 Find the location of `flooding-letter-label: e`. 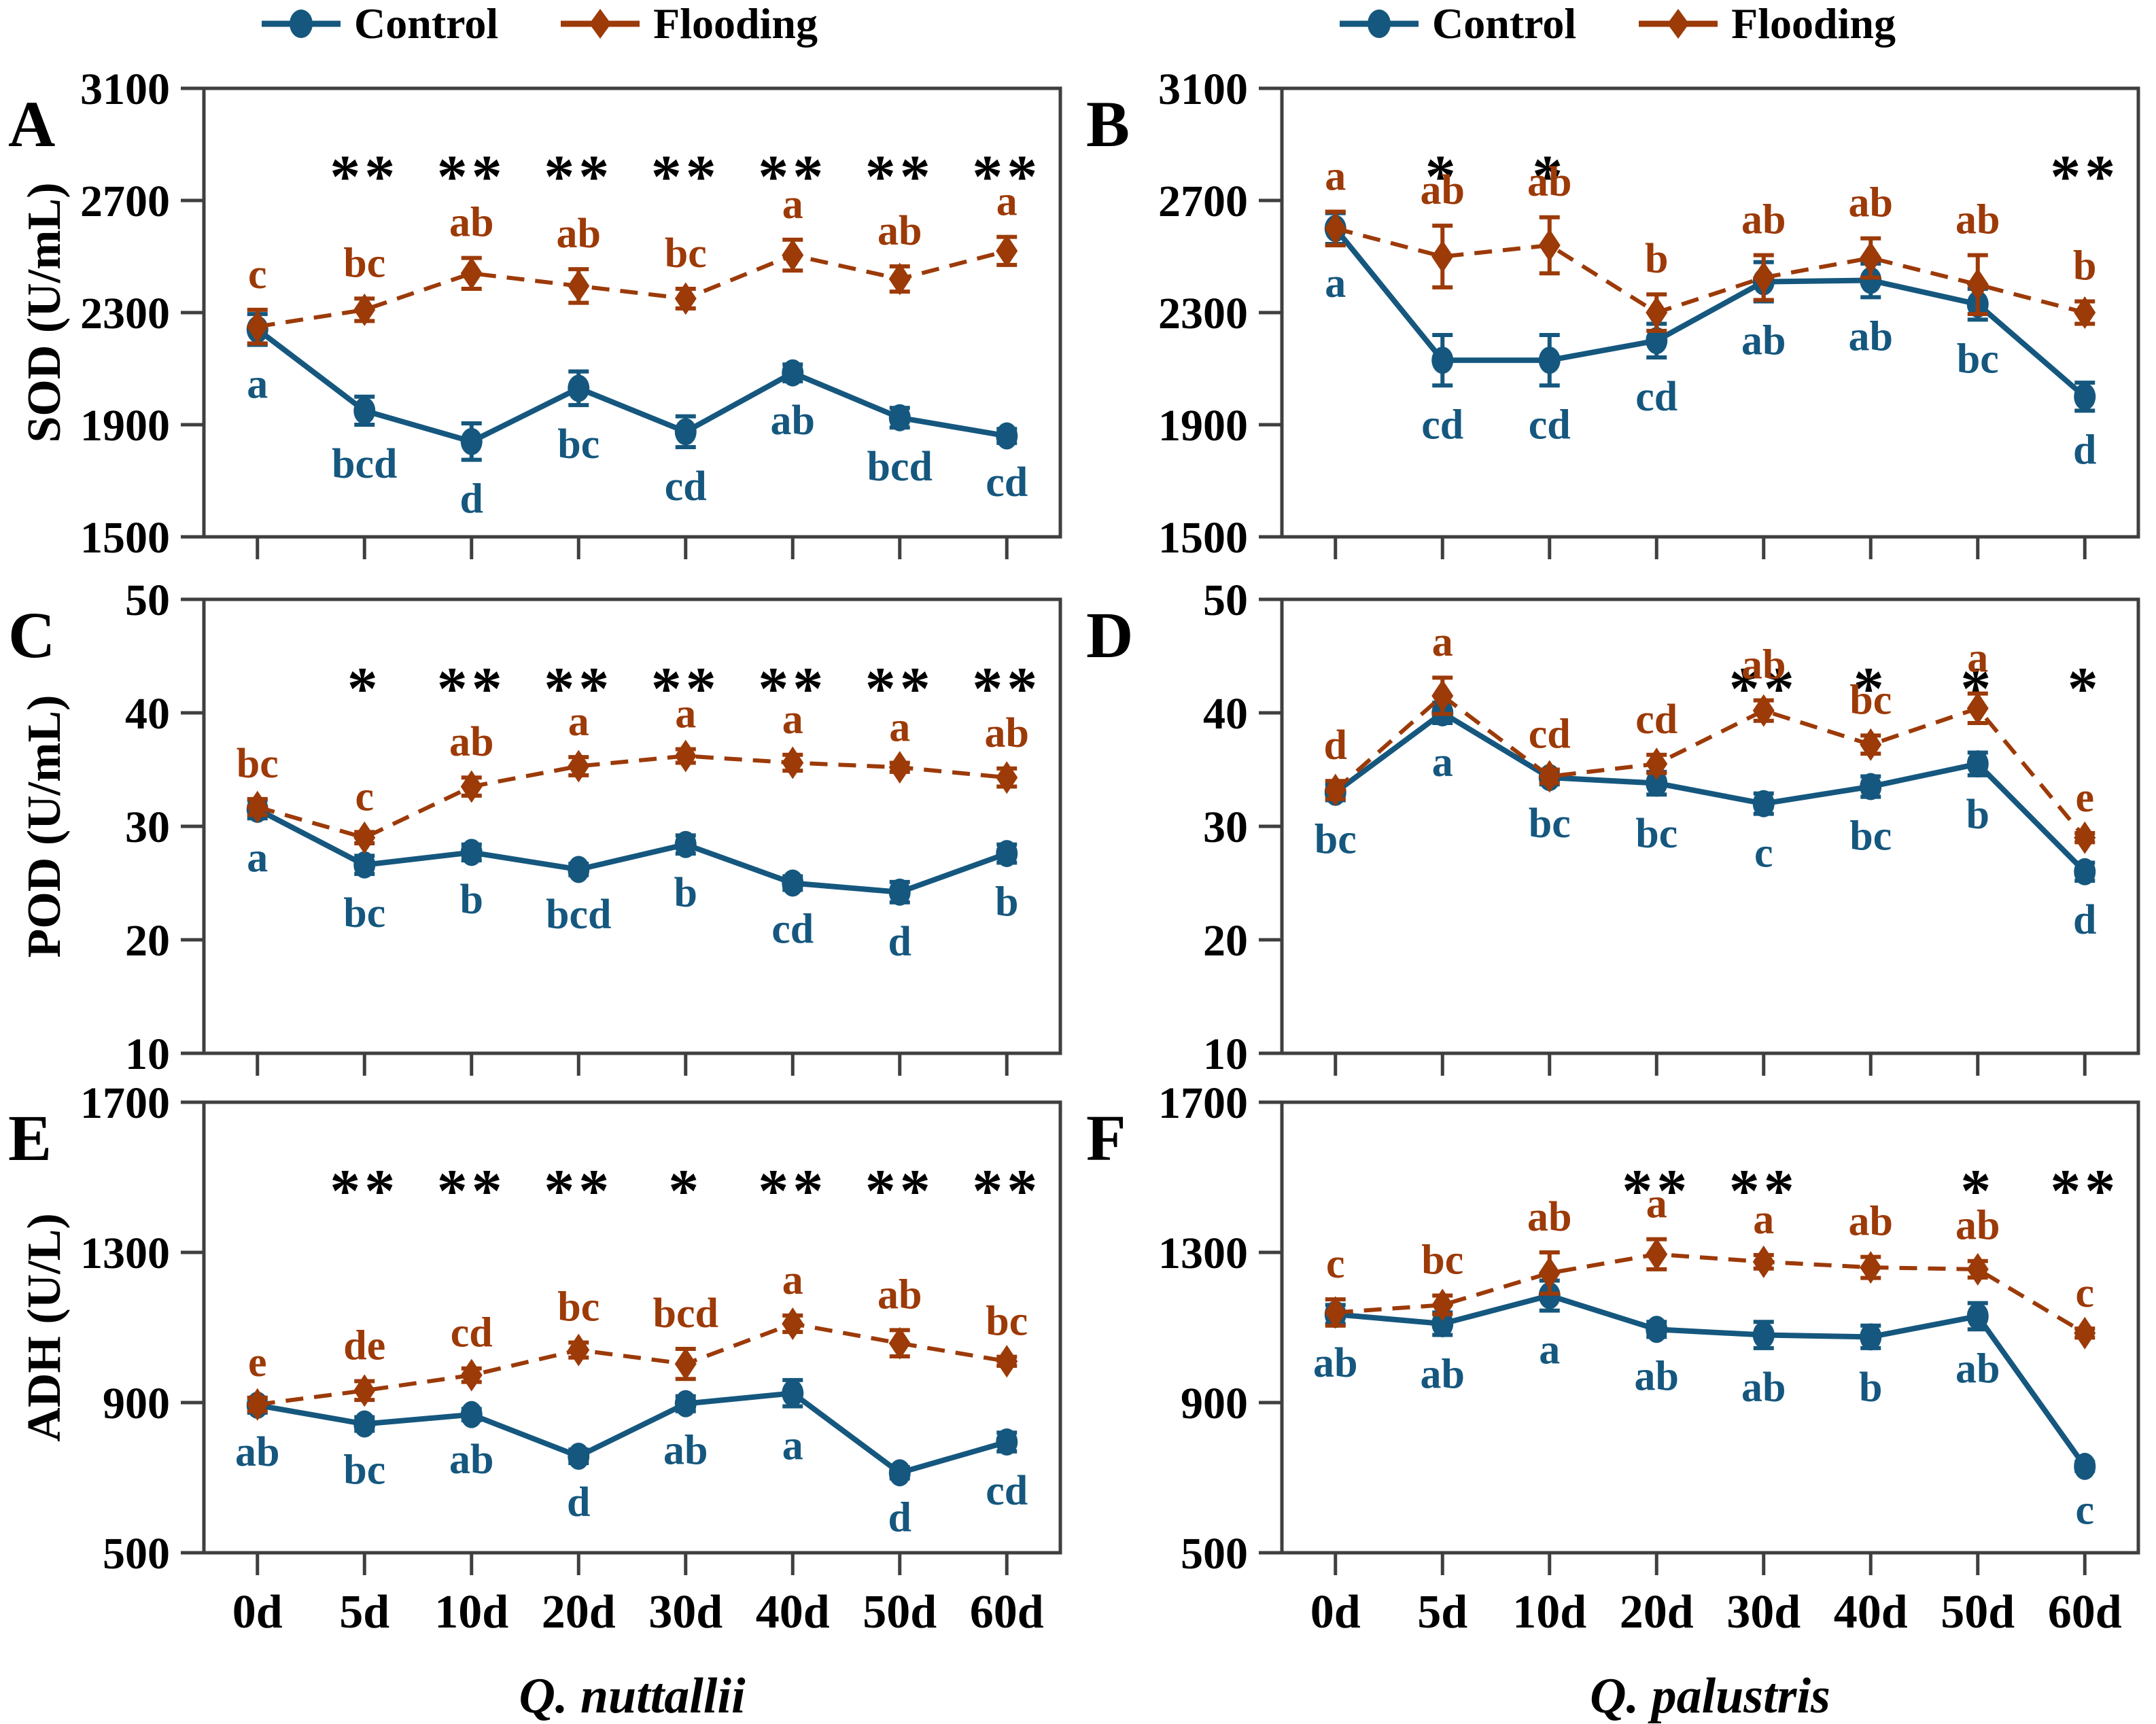

flooding-letter-label: e is located at coordinates (2084, 798).